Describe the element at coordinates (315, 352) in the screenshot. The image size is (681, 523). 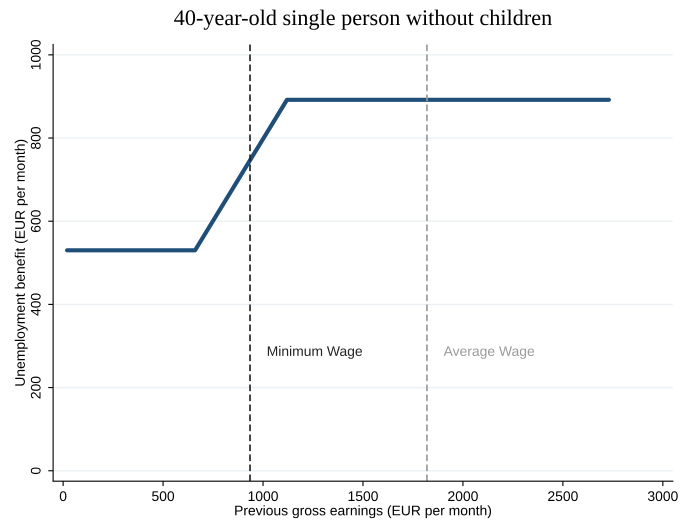
I see `ref-line-label: Minimum Wage` at that location.